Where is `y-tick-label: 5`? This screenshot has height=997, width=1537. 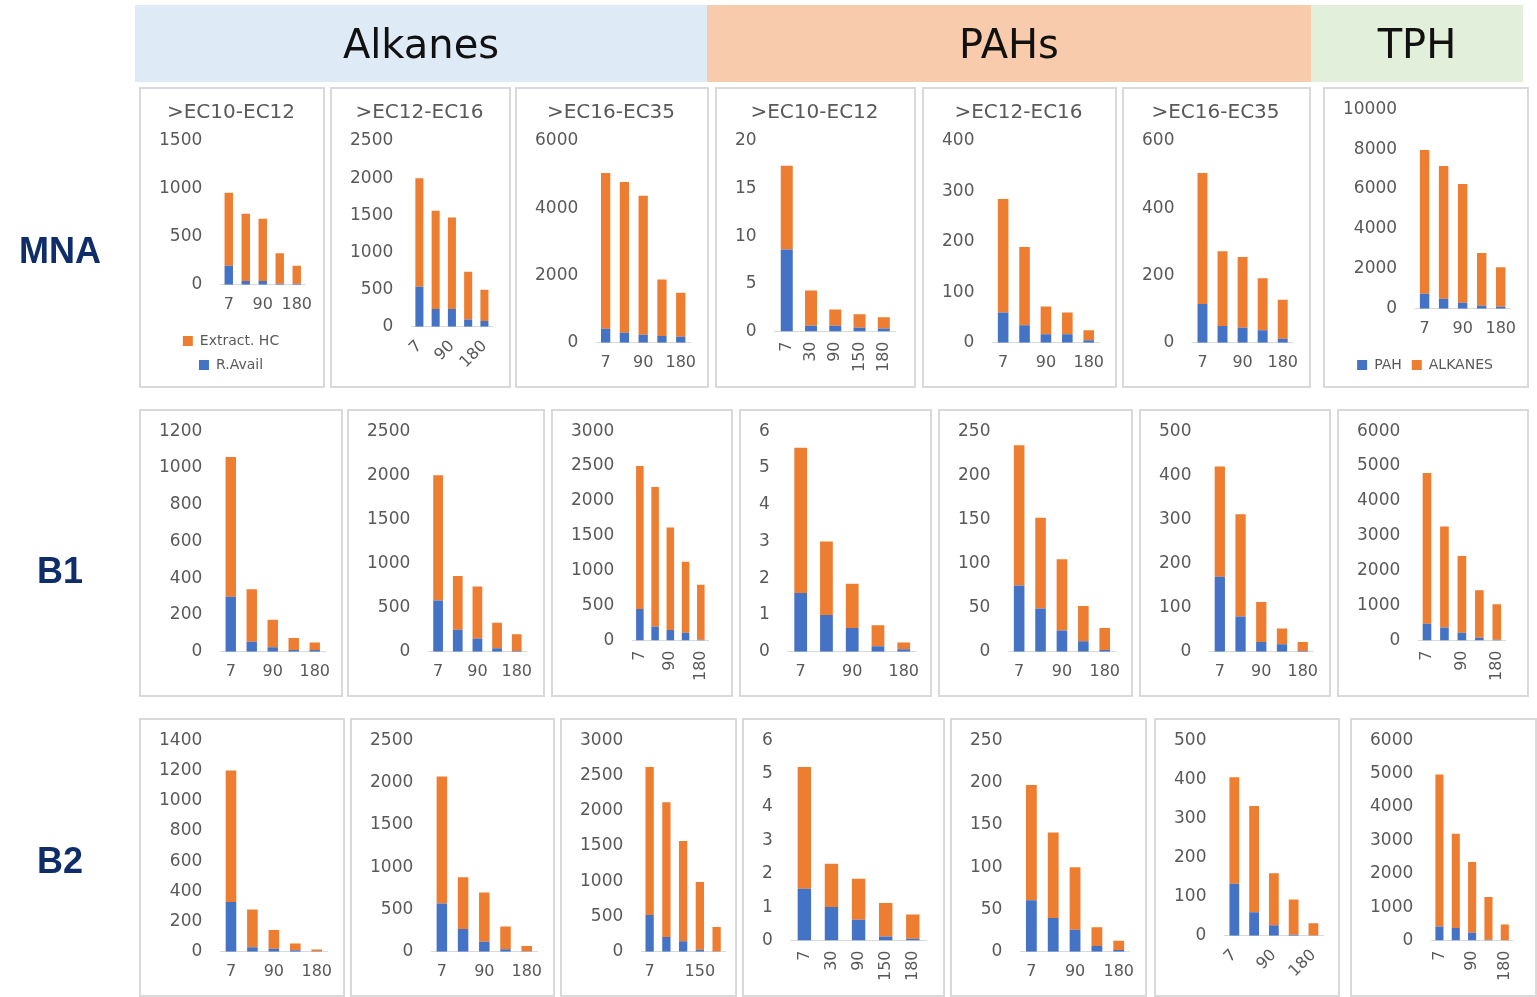 y-tick-label: 5 is located at coordinates (764, 466).